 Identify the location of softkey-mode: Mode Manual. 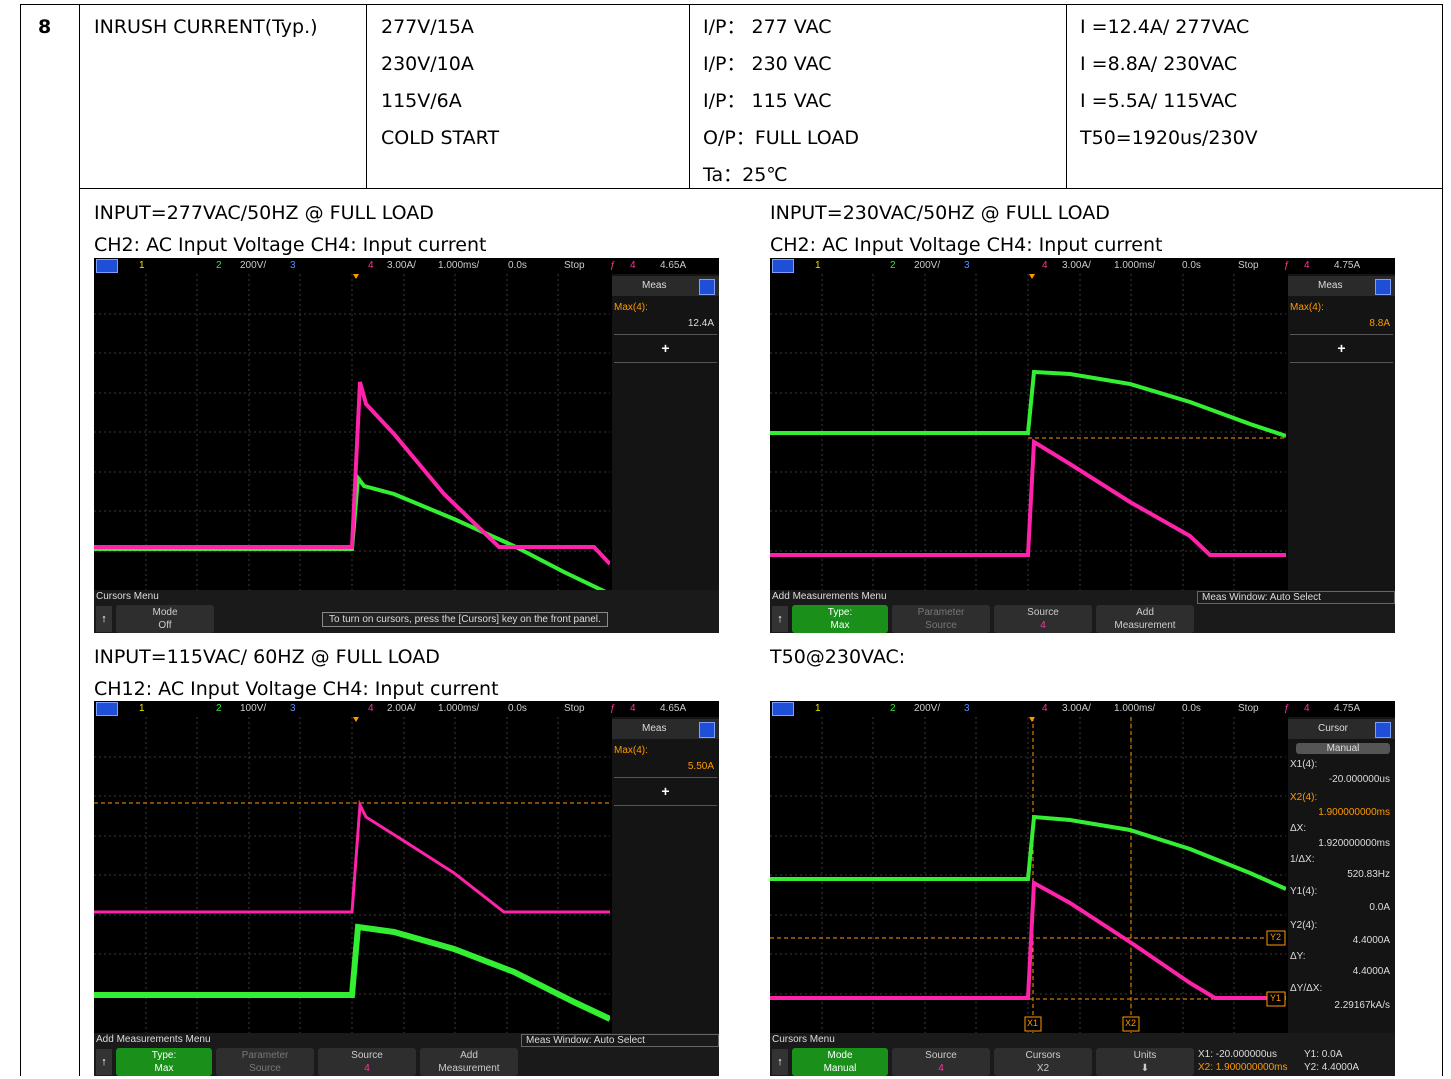
(840, 1062).